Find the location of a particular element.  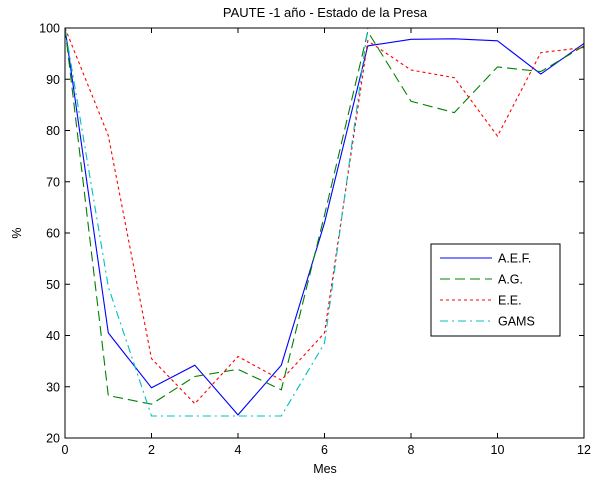

y-axis-label: % is located at coordinates (17, 232).